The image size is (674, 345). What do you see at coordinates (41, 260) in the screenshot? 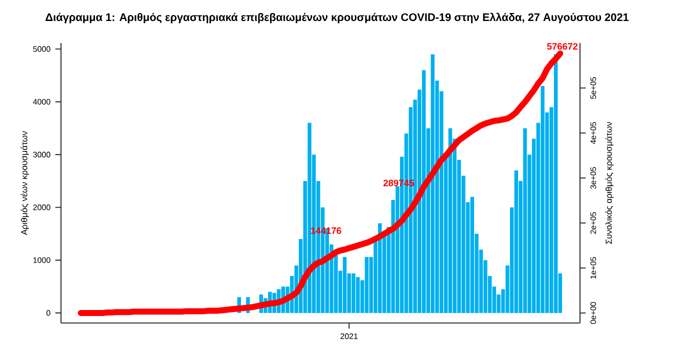
I see `y-tick-label: 1000` at bounding box center [41, 260].